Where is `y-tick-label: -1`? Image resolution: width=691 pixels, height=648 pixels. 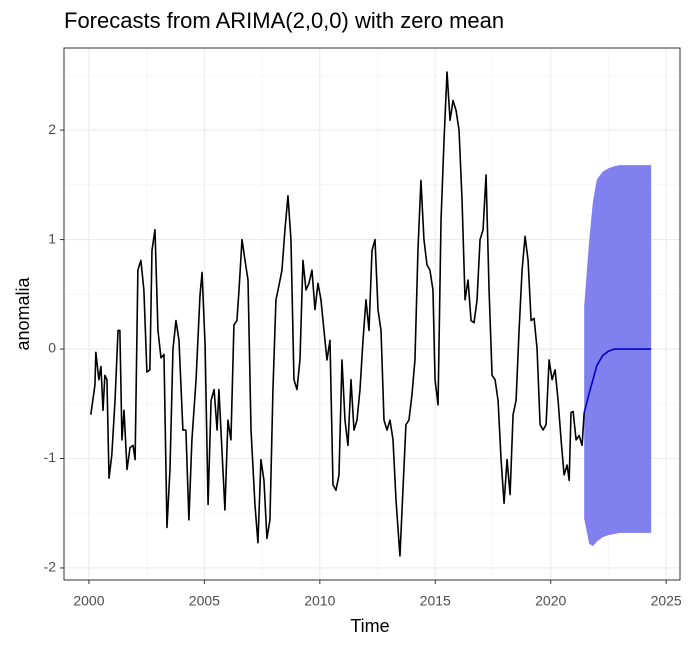 y-tick-label: -1 is located at coordinates (50, 457).